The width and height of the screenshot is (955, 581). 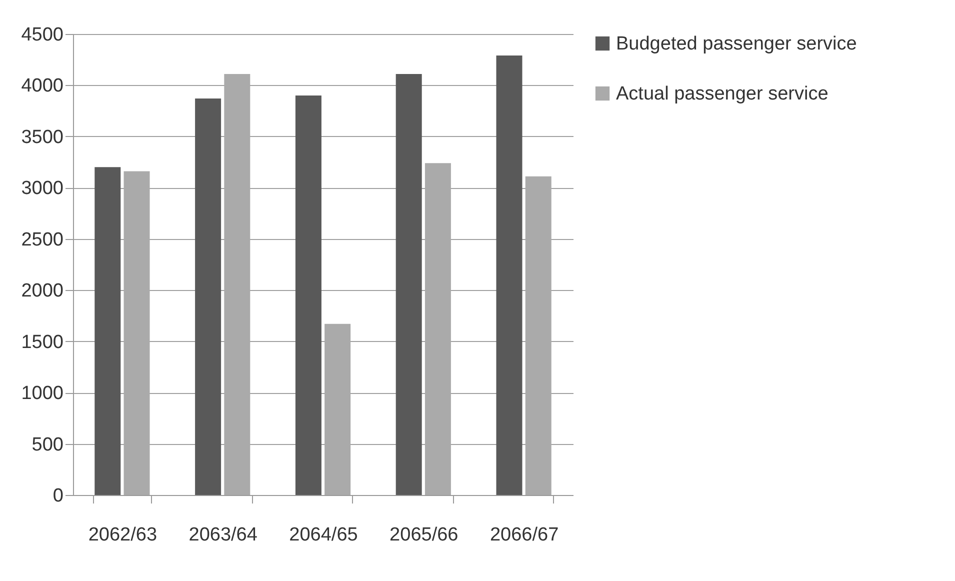 I want to click on x-tick-label: 2062/63, so click(x=123, y=535).